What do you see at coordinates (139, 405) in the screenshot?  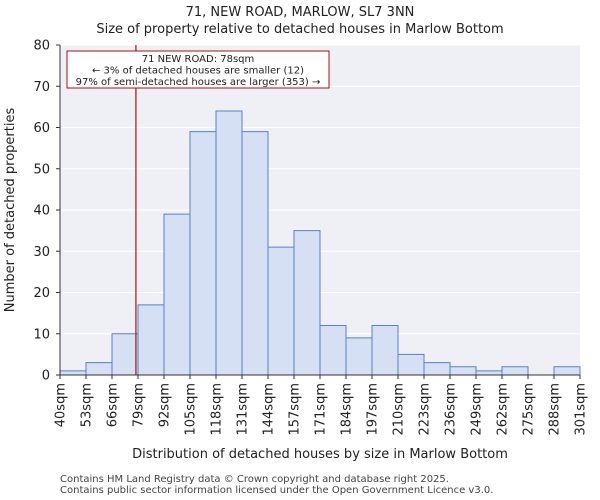 I see `x-tick-label: 79sqm` at bounding box center [139, 405].